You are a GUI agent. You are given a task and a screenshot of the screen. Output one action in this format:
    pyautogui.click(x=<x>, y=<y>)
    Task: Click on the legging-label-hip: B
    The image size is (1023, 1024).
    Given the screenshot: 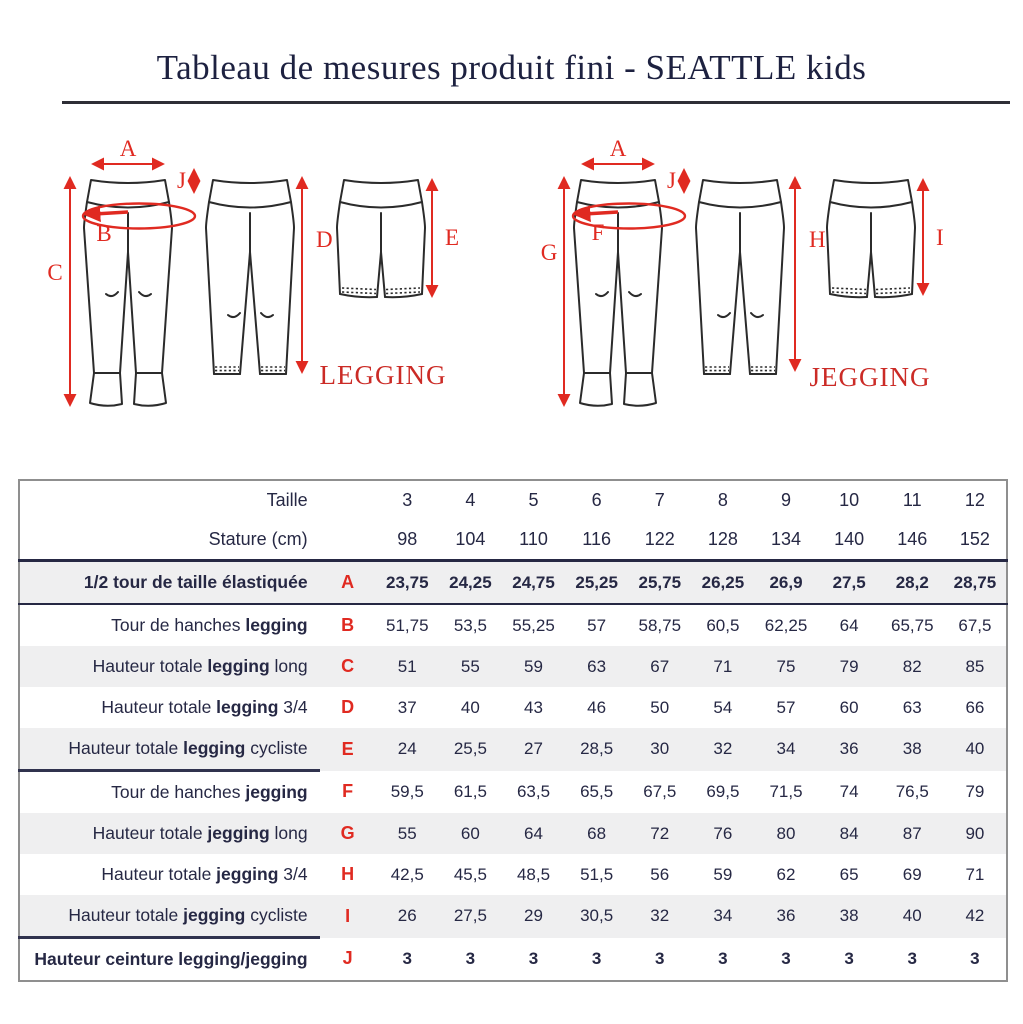 What is the action you would take?
    pyautogui.click(x=103, y=233)
    